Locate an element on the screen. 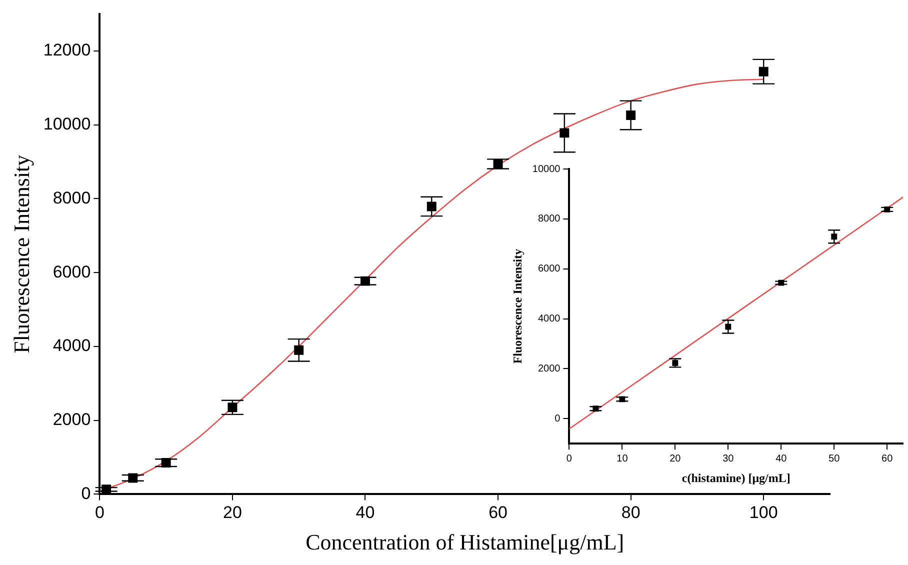 The height and width of the screenshot is (565, 908). x-axis-title: Concentration of Histamine[μg/mL] is located at coordinates (465, 542).